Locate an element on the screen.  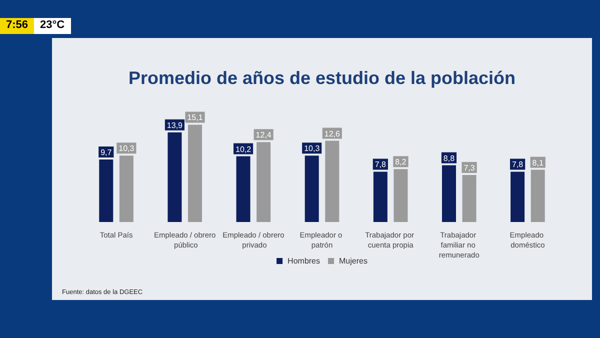
data-label: 8,1 is located at coordinates (538, 163).